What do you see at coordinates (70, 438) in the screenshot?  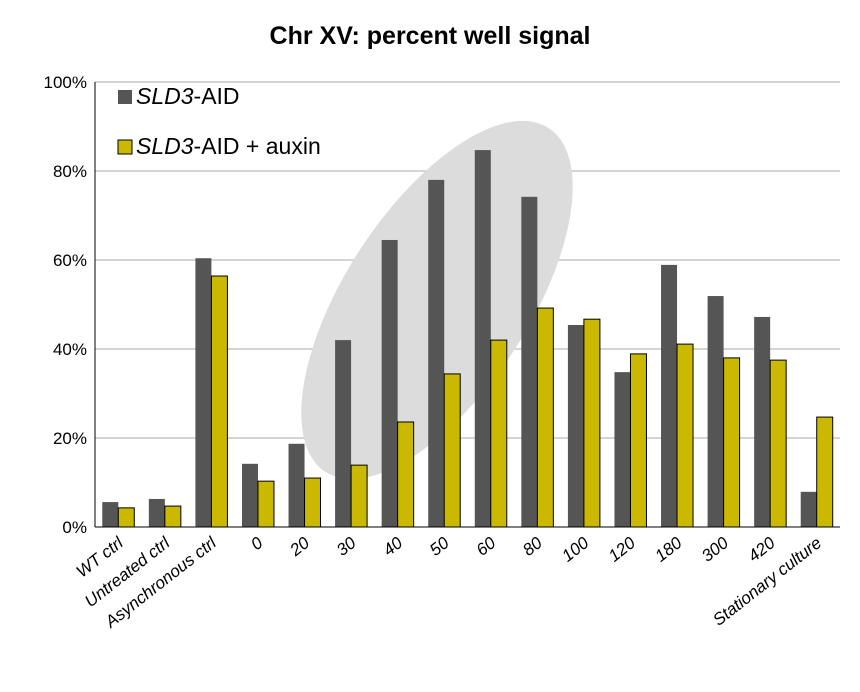 I see `y-tick-label: 20%` at bounding box center [70, 438].